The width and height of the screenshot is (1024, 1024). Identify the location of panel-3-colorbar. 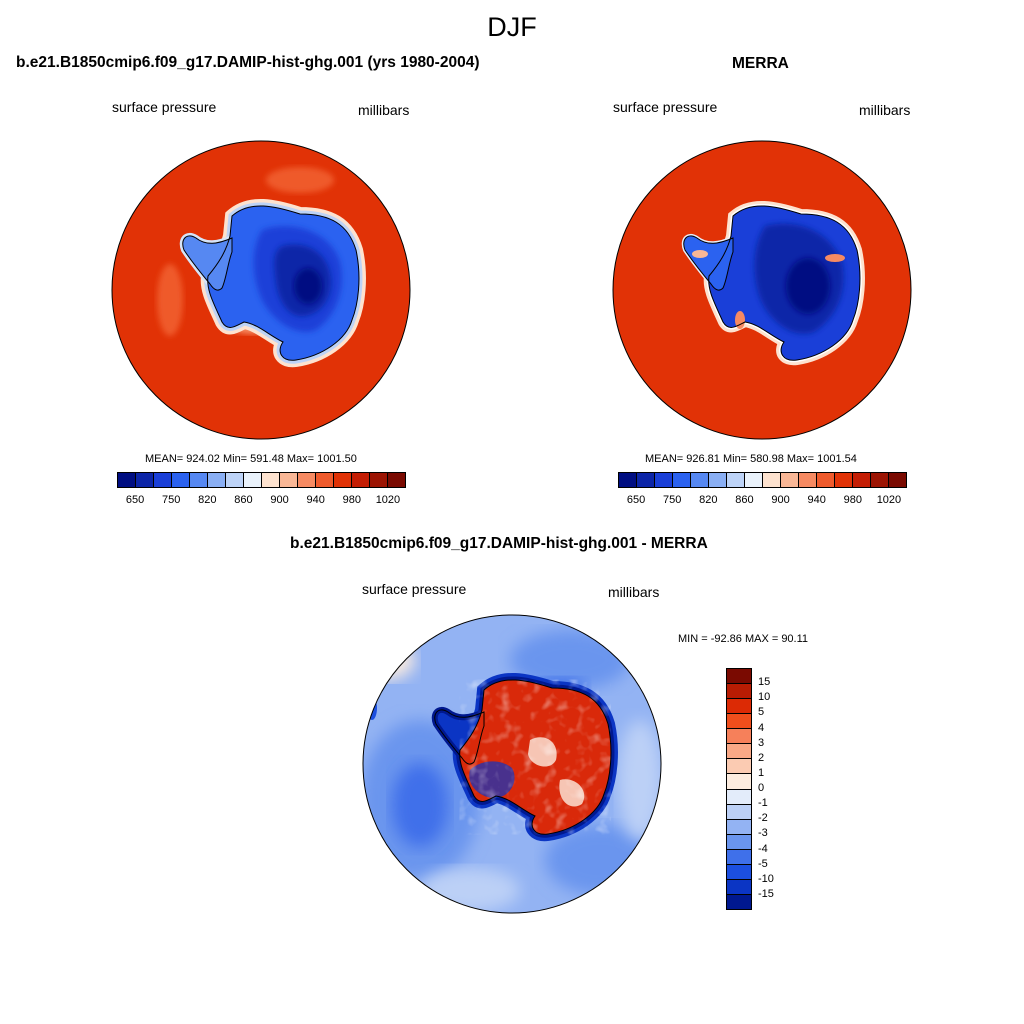
(739, 789).